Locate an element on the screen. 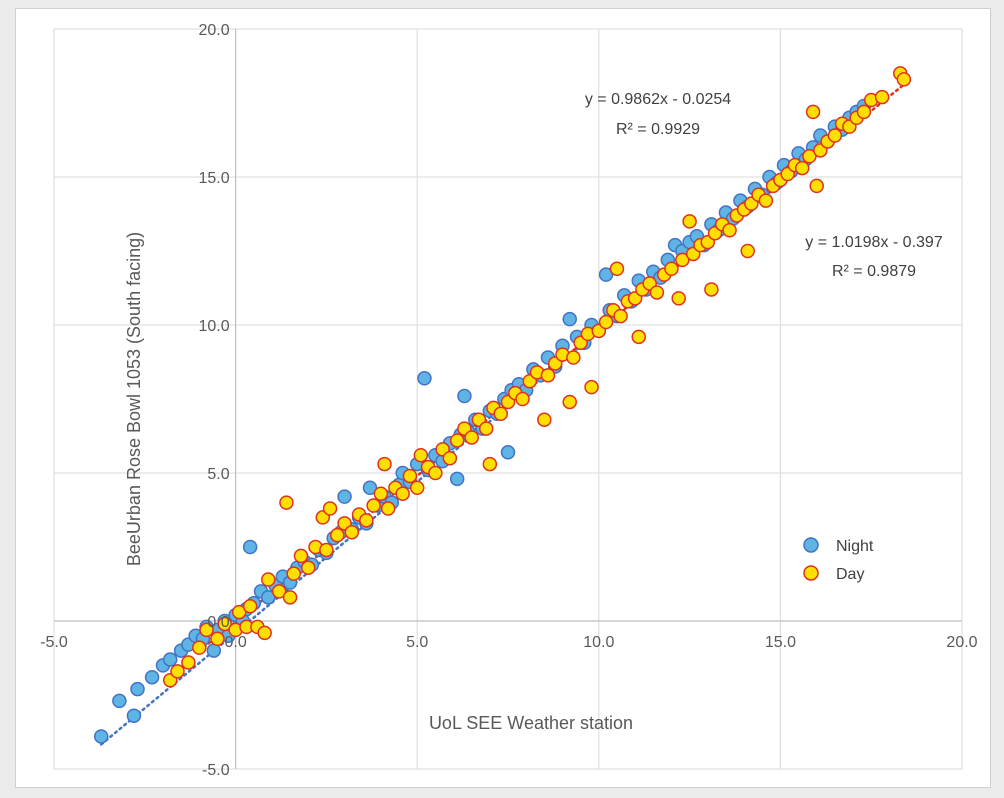  x-tick-label: 10.0 is located at coordinates (598, 642).